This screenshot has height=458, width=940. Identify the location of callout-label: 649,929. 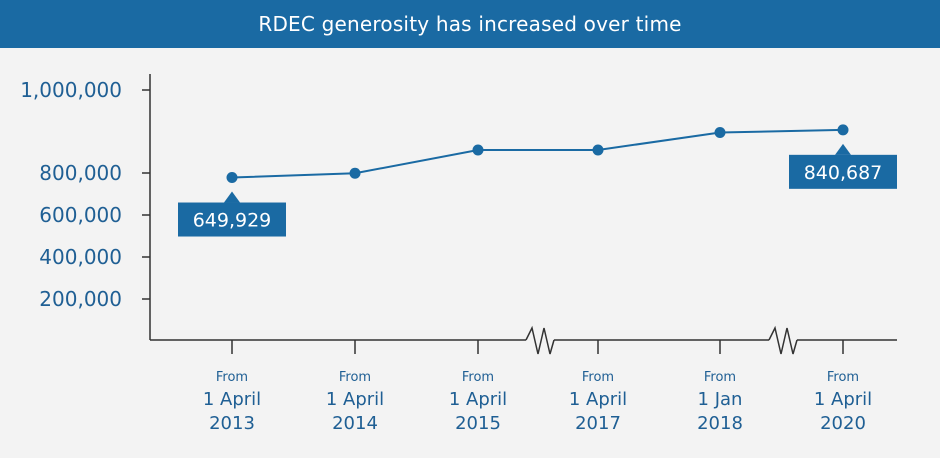
(232, 221).